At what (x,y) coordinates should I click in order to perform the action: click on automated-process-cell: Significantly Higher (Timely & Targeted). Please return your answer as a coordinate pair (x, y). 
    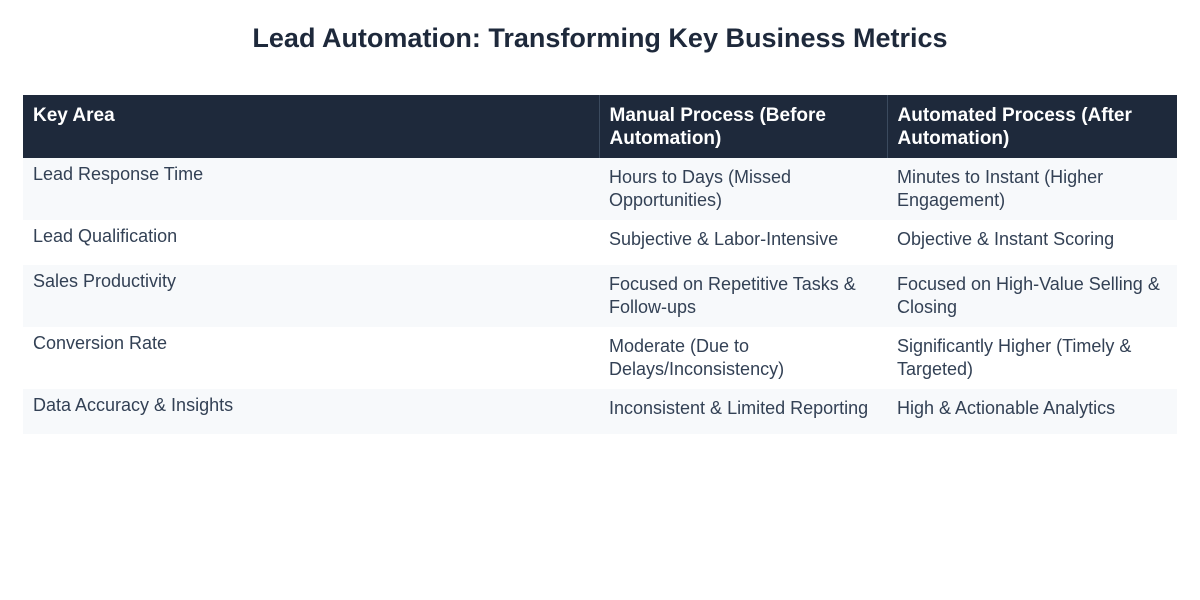
    Looking at the image, I should click on (1014, 357).